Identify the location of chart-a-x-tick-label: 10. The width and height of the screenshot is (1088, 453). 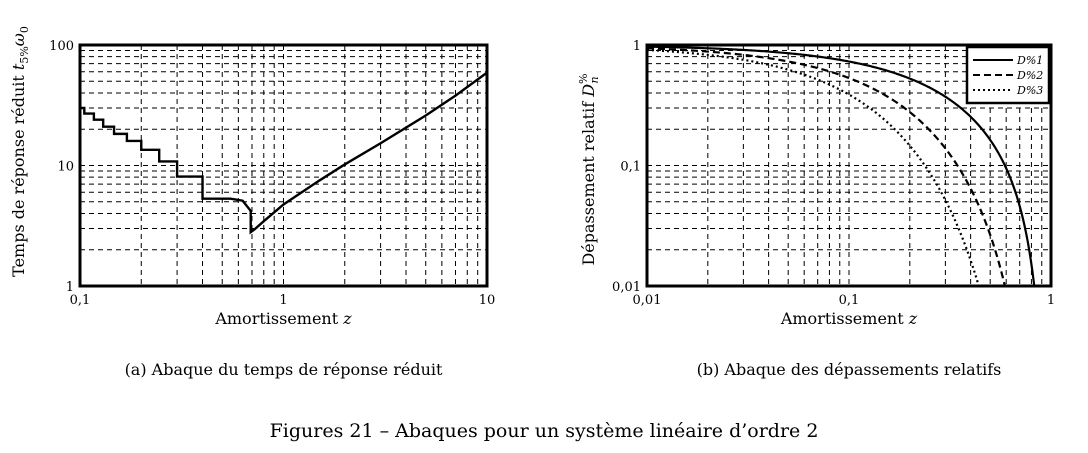
(487, 300).